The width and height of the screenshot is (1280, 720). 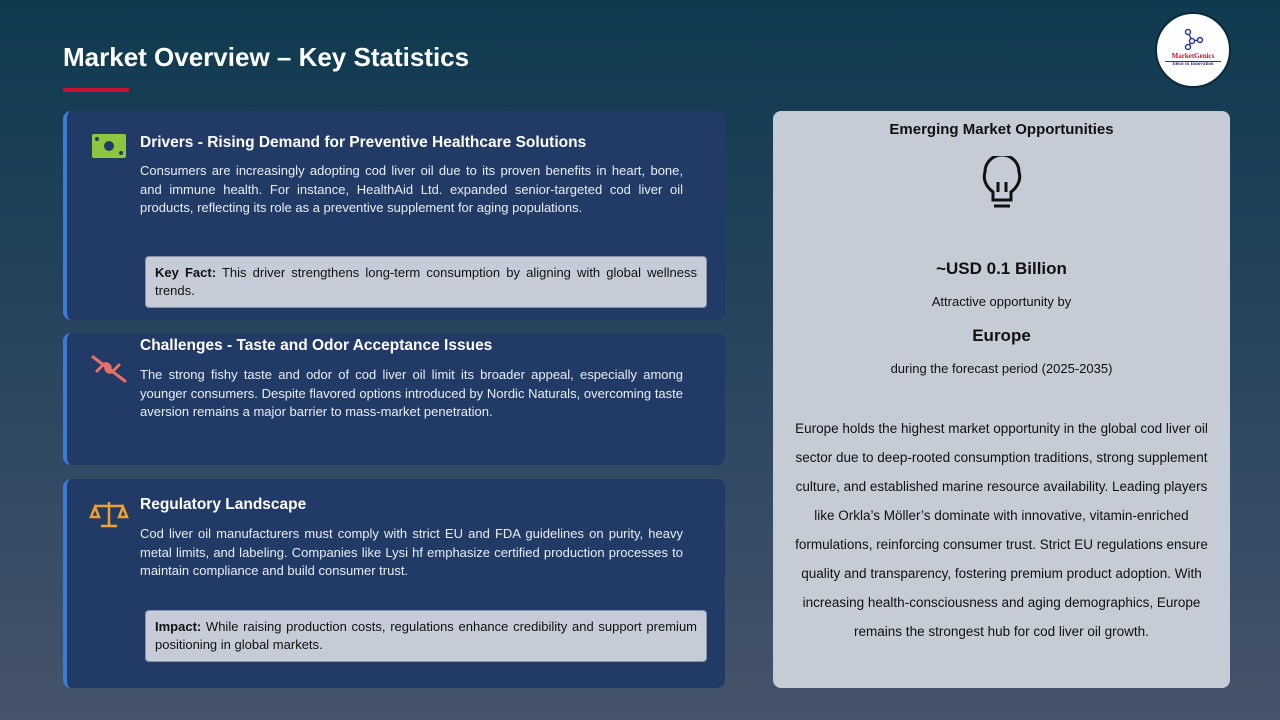 What do you see at coordinates (186, 272) in the screenshot?
I see `note-label: Key Fact:` at bounding box center [186, 272].